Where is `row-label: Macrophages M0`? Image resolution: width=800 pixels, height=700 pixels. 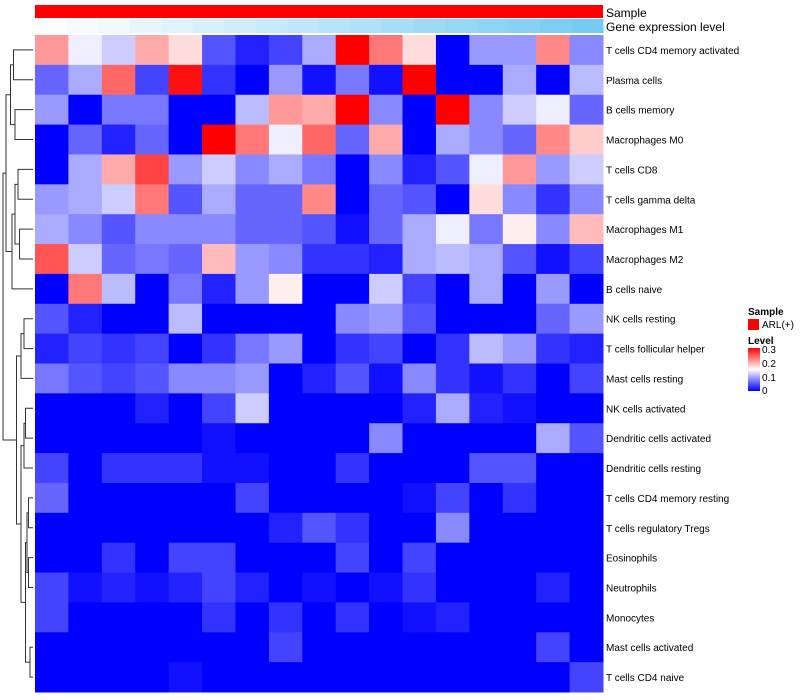 row-label: Macrophages M0 is located at coordinates (645, 141).